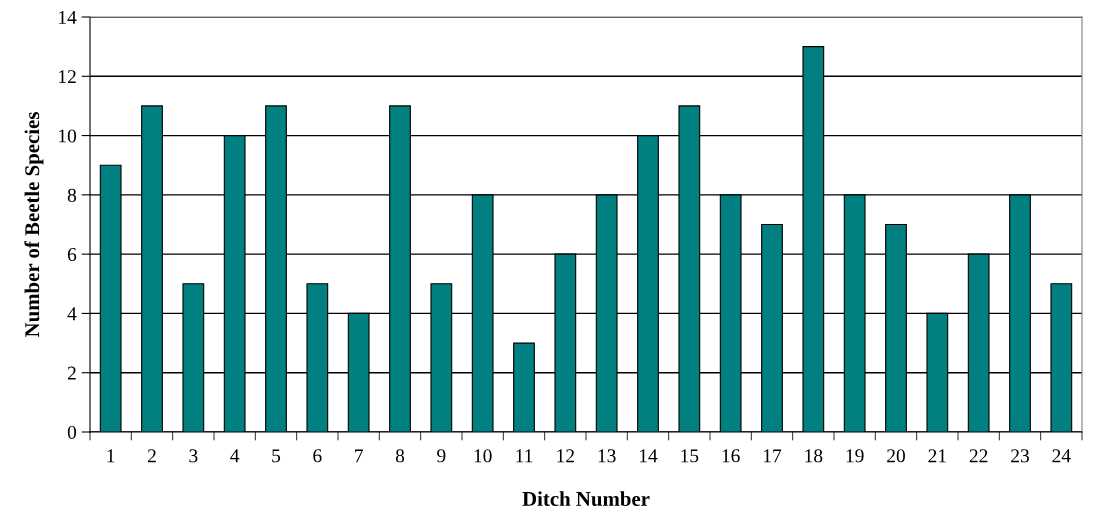  Describe the element at coordinates (72, 432) in the screenshot. I see `y-tick-label: 0` at that location.